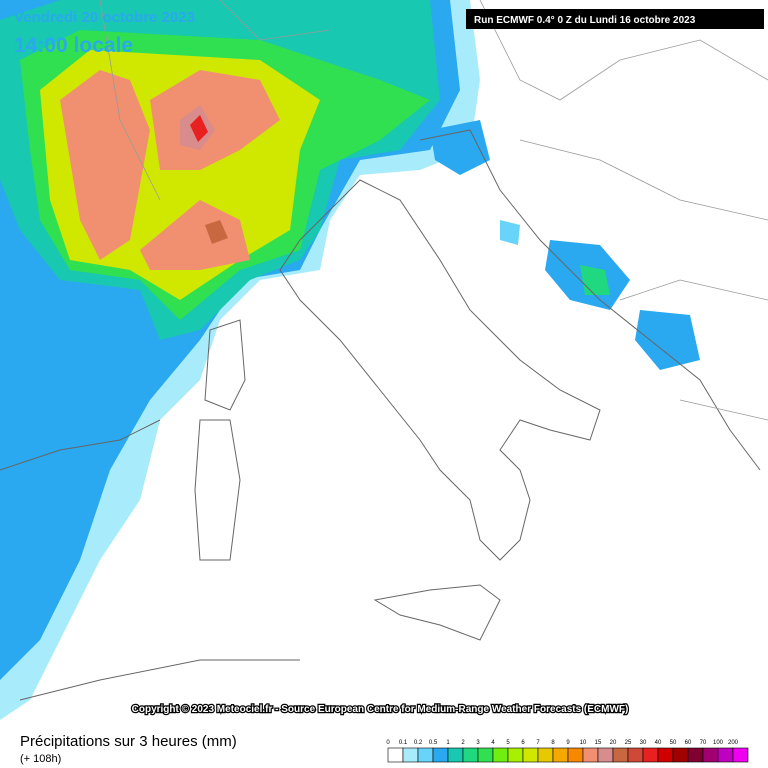 This screenshot has height=768, width=768. Describe the element at coordinates (418, 743) in the screenshot. I see `legend-label: 0.2` at that location.